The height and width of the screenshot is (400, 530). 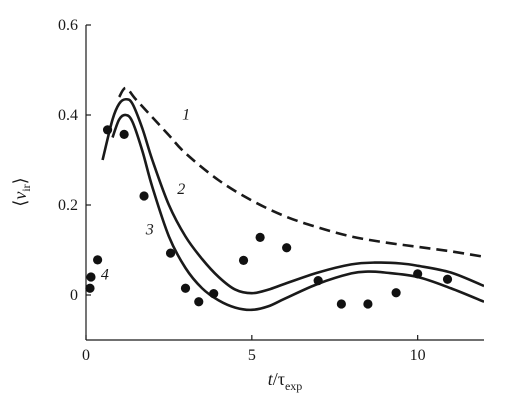 I want to click on y-tick-label: 0.6, so click(x=68, y=25).